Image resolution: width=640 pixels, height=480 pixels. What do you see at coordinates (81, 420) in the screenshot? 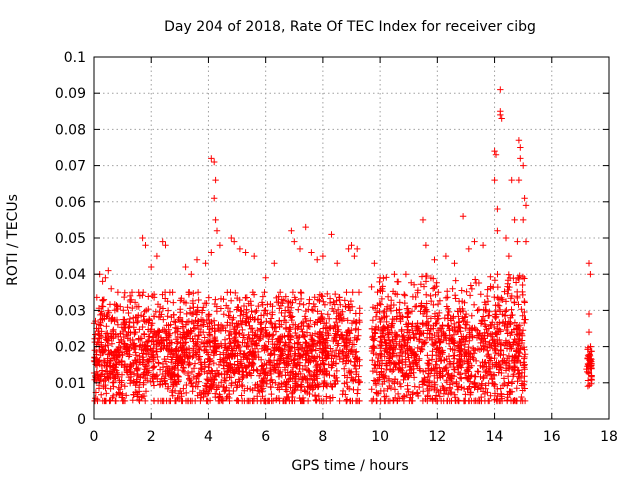
I see `y-tick-label: 0` at bounding box center [81, 420].